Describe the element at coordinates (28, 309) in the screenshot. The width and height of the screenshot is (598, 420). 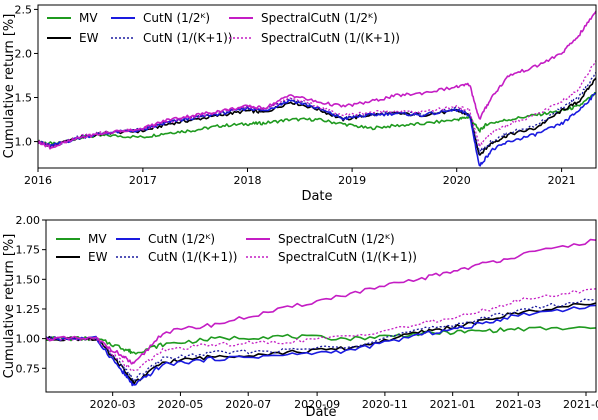
I see `y-tick-label: 1.25` at that location.